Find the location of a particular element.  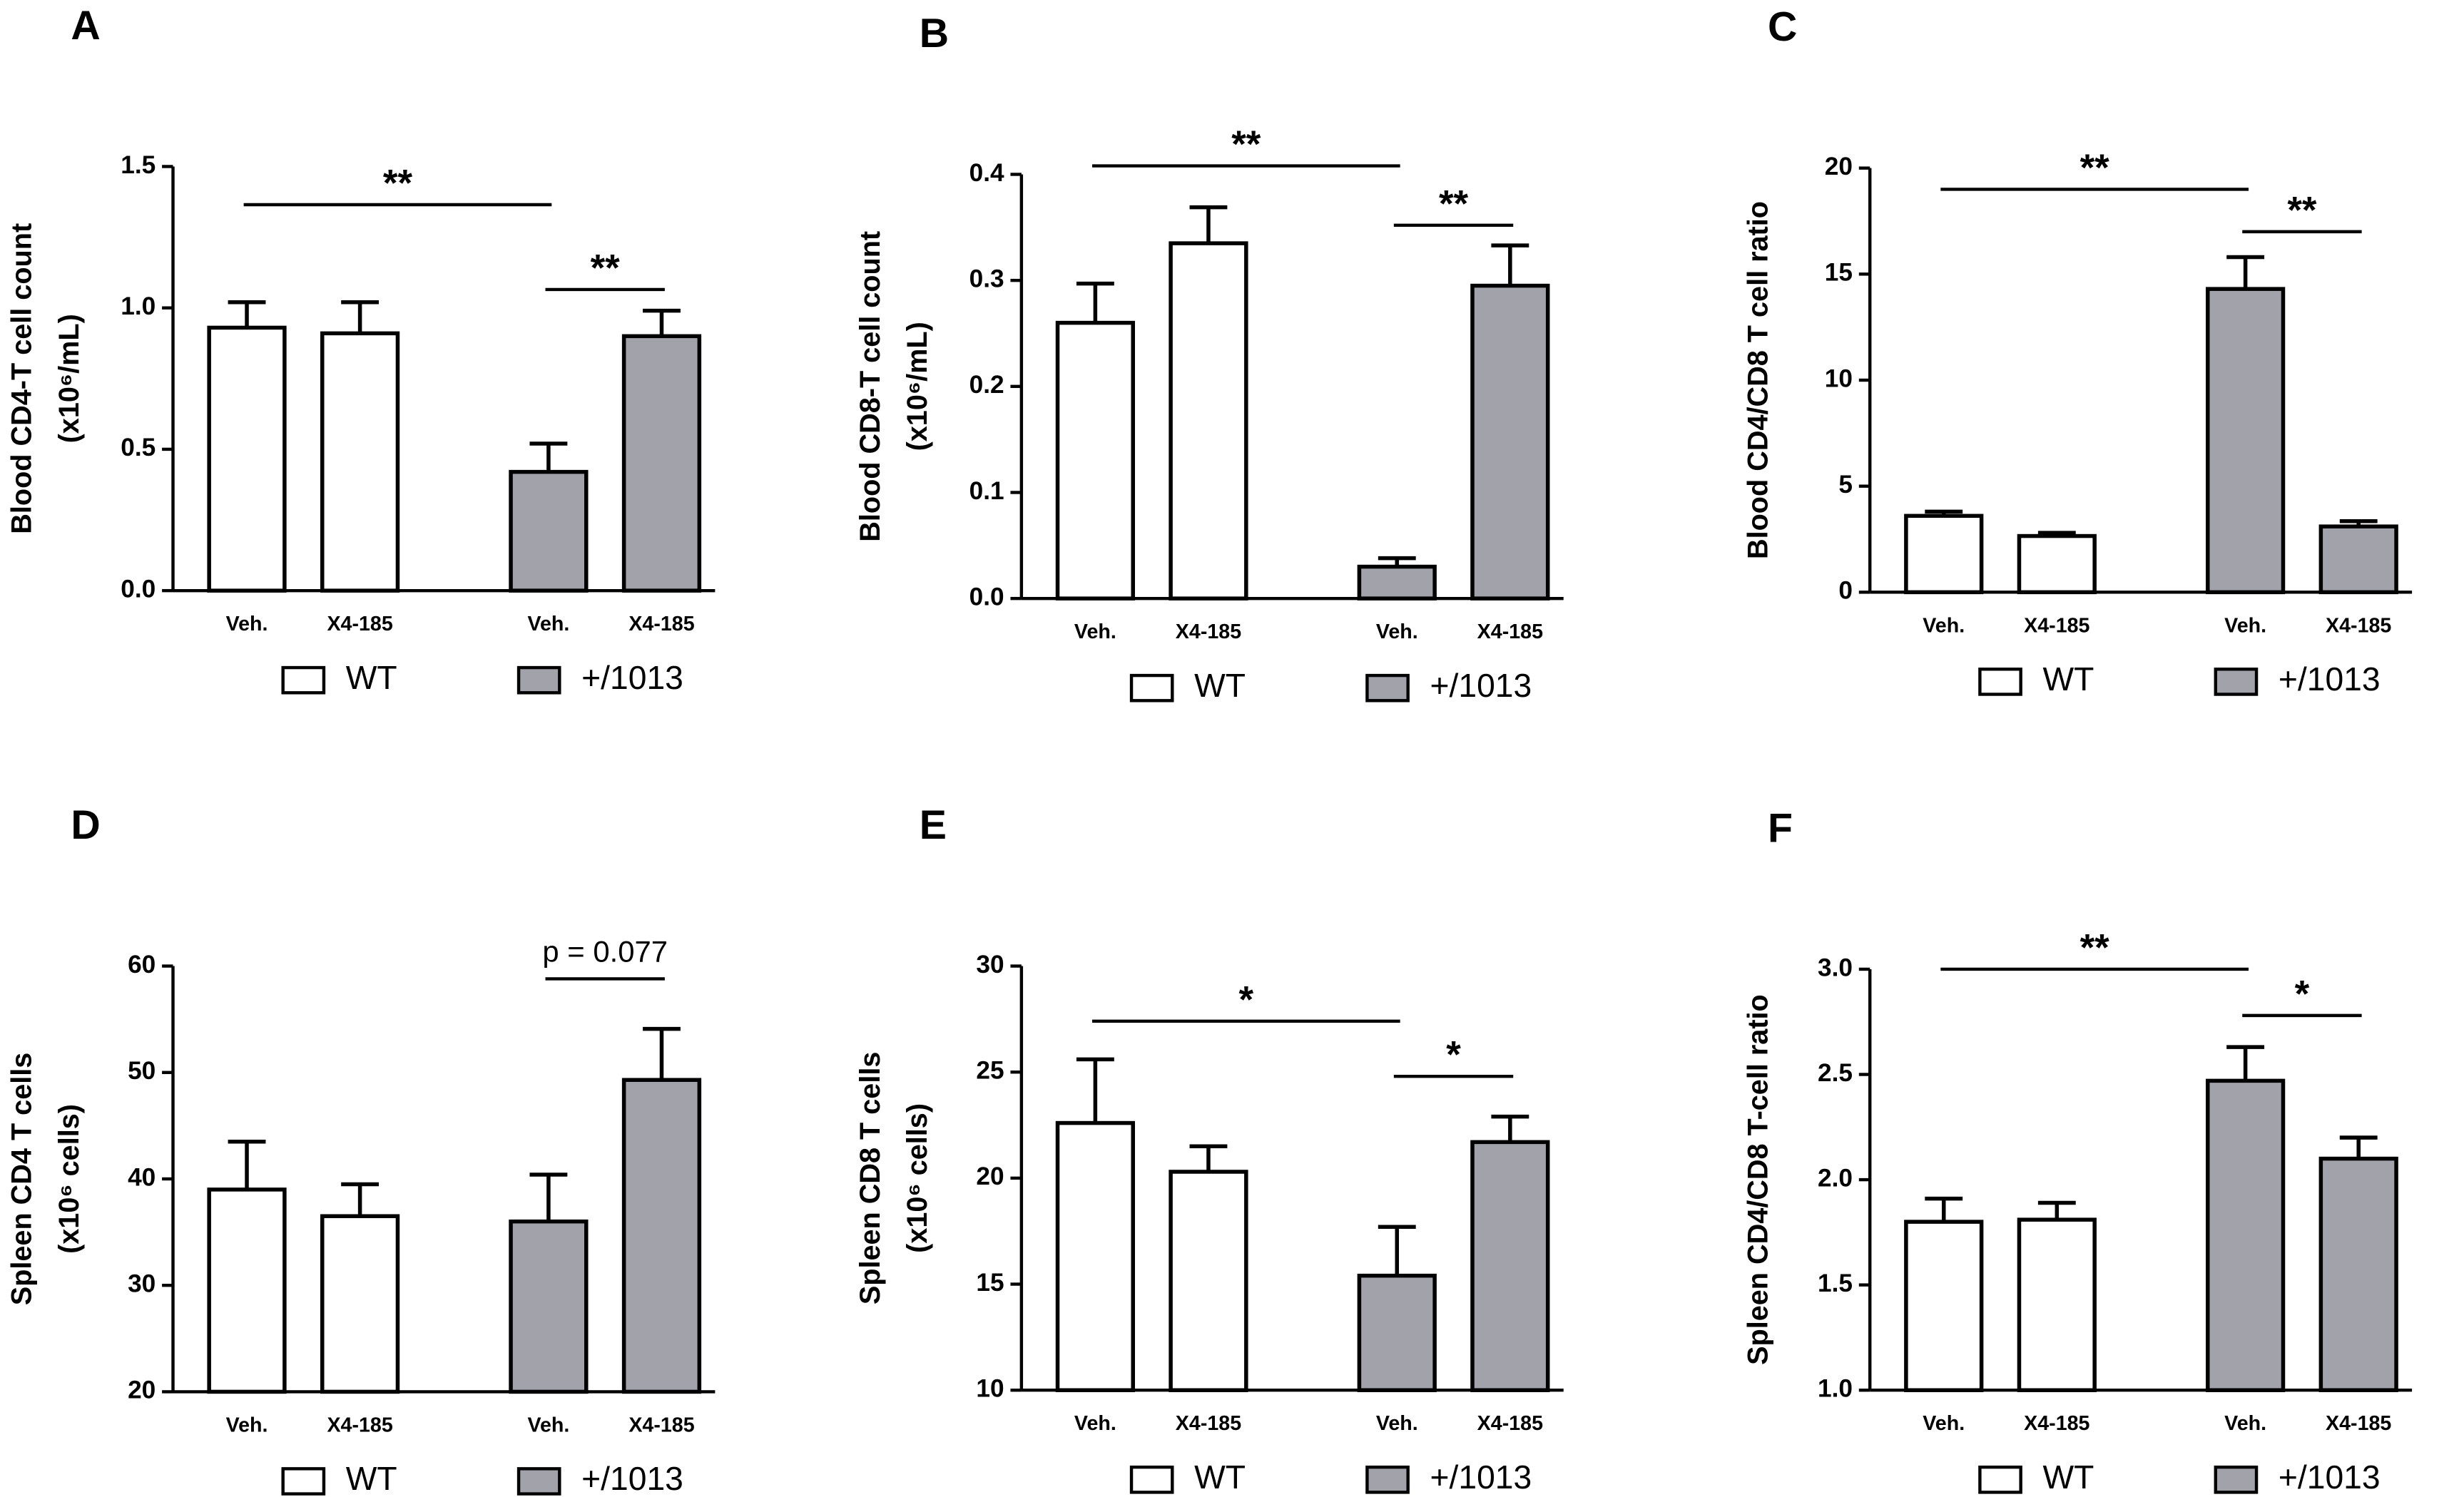

y-tick-label: 0 is located at coordinates (1845, 591).